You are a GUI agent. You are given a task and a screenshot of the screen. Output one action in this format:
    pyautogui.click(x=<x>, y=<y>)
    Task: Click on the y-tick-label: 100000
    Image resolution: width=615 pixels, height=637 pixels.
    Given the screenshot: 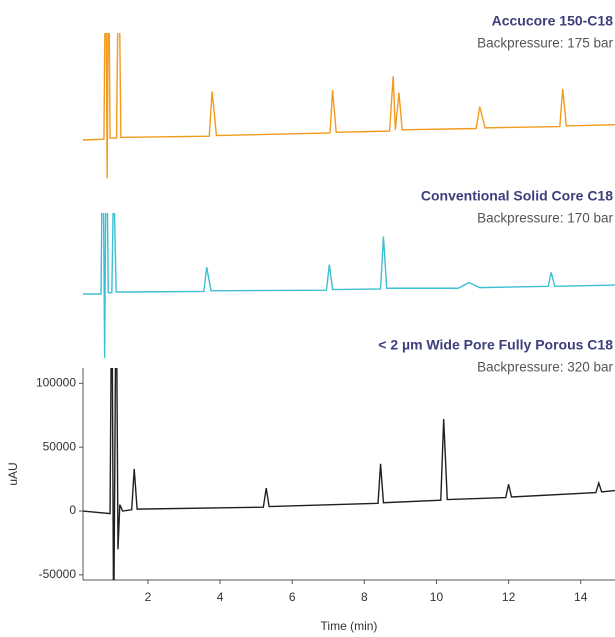 What is the action you would take?
    pyautogui.click(x=56, y=382)
    